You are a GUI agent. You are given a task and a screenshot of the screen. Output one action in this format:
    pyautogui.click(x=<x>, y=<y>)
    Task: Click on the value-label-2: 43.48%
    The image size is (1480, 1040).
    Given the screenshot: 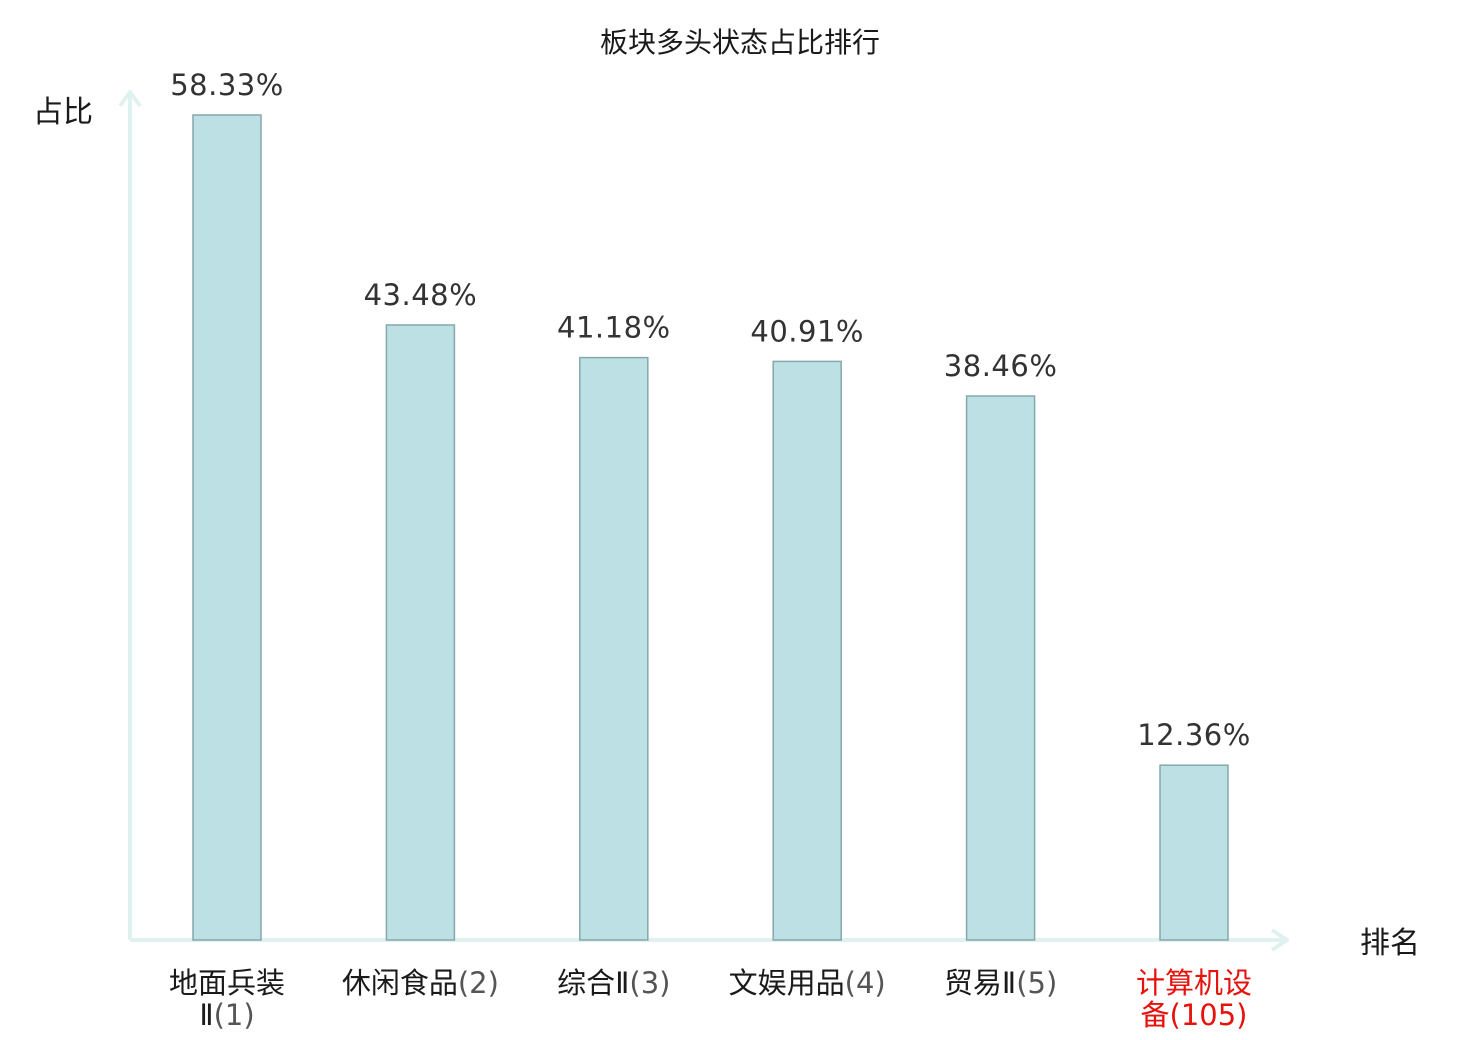 What is the action you would take?
    pyautogui.click(x=421, y=295)
    